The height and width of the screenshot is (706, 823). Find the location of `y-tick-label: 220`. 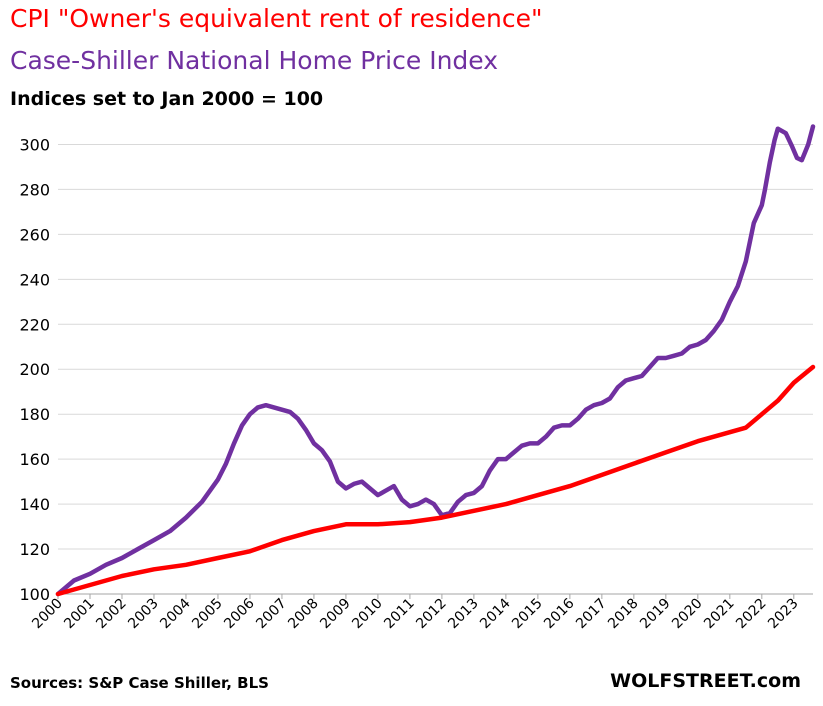

y-tick-label: 220 is located at coordinates (34, 324).